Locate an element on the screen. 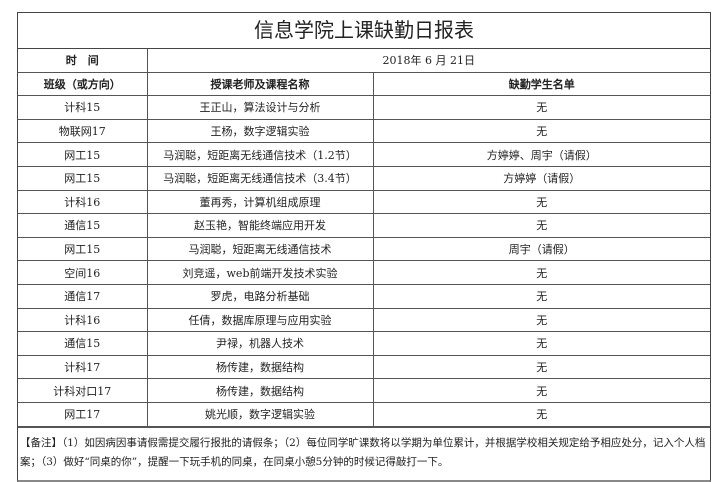 The height and width of the screenshot is (482, 719). time-label: 时 间 is located at coordinates (83, 61).